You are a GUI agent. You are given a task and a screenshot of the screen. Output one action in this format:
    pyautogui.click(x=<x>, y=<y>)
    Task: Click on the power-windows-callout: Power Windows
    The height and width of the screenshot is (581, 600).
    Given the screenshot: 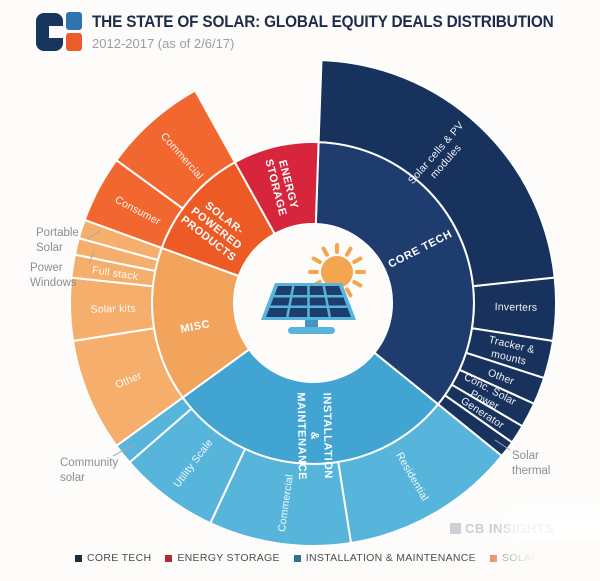 What is the action you would take?
    pyautogui.click(x=53, y=275)
    